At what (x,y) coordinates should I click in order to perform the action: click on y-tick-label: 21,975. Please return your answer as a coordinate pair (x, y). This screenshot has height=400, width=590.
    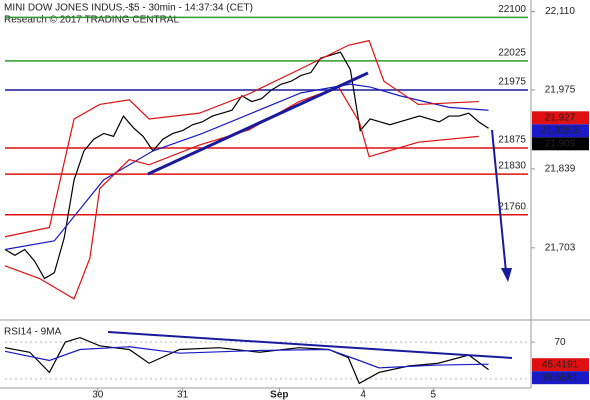
    Looking at the image, I should click on (560, 90).